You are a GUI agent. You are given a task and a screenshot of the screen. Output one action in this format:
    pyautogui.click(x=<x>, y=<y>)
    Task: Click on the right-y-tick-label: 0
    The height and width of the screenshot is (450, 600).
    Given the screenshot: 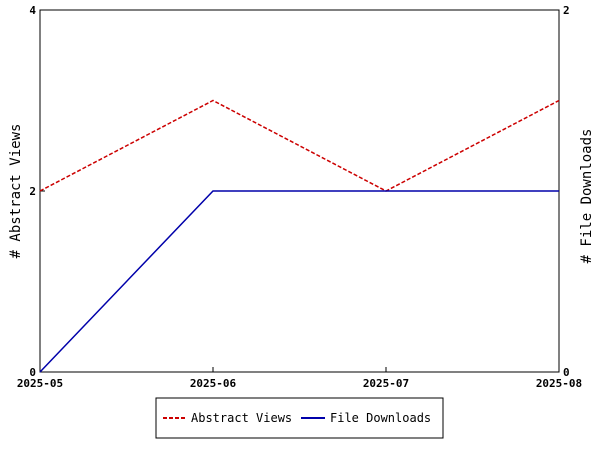 What is the action you would take?
    pyautogui.click(x=566, y=372)
    